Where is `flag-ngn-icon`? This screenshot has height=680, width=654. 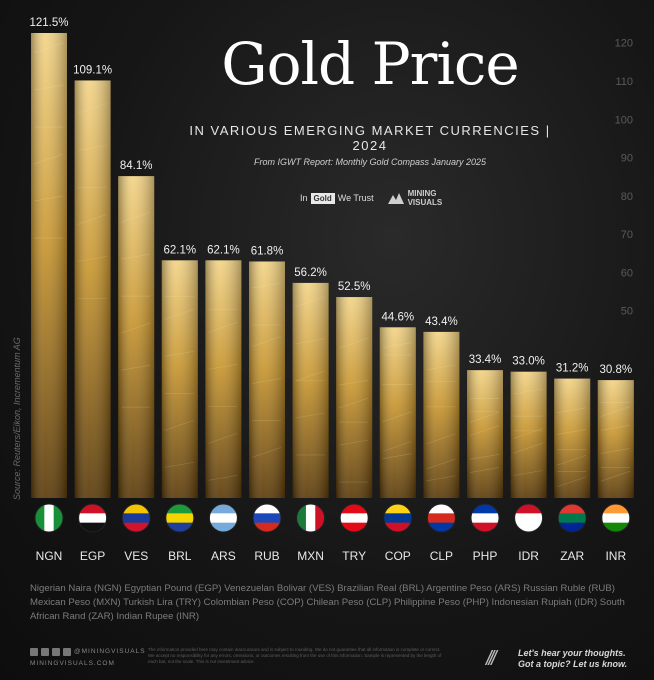 flag-ngn-icon is located at coordinates (49, 518).